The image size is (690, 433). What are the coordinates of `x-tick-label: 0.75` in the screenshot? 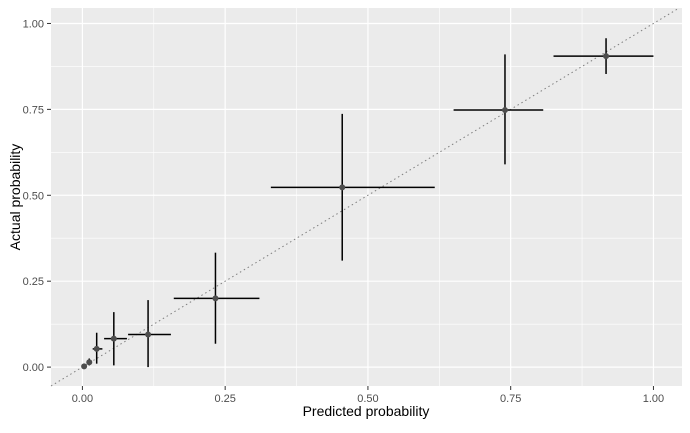 It's located at (510, 399).